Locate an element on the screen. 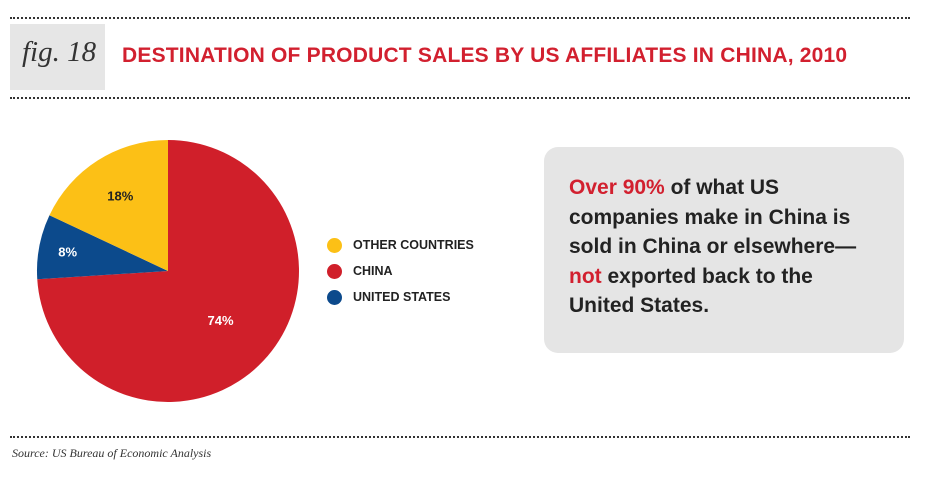  legend-label: OTHER COUNTRIES is located at coordinates (413, 245).